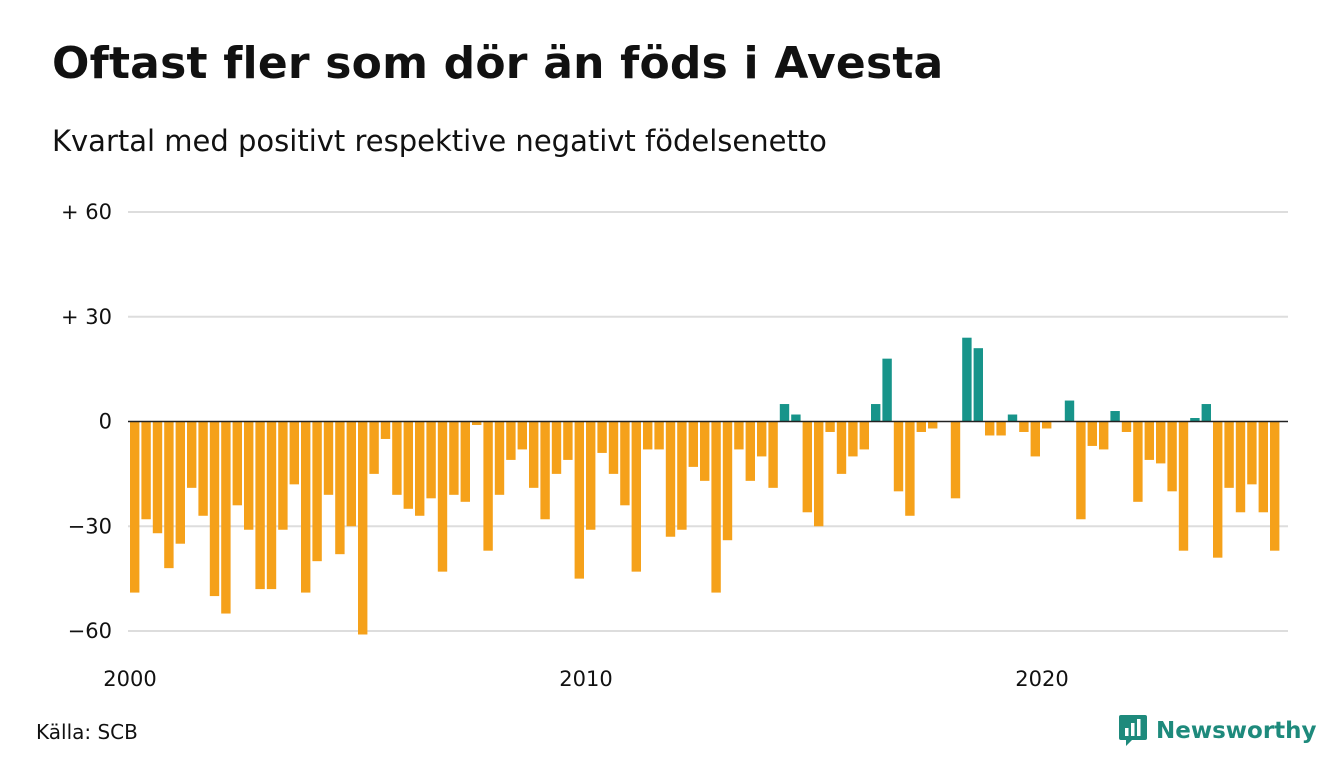 Image resolution: width=1340 pixels, height=780 pixels. I want to click on newsworthy-logo-icon, so click(1133, 730).